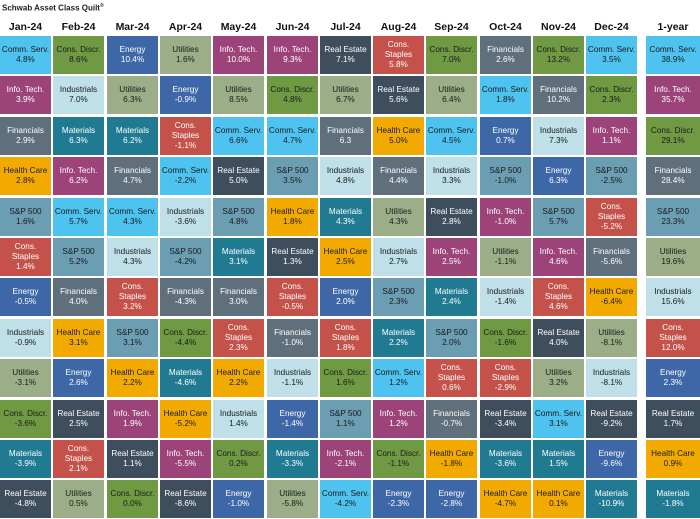  I want to click on return-value: 1.8%, so click(292, 221).